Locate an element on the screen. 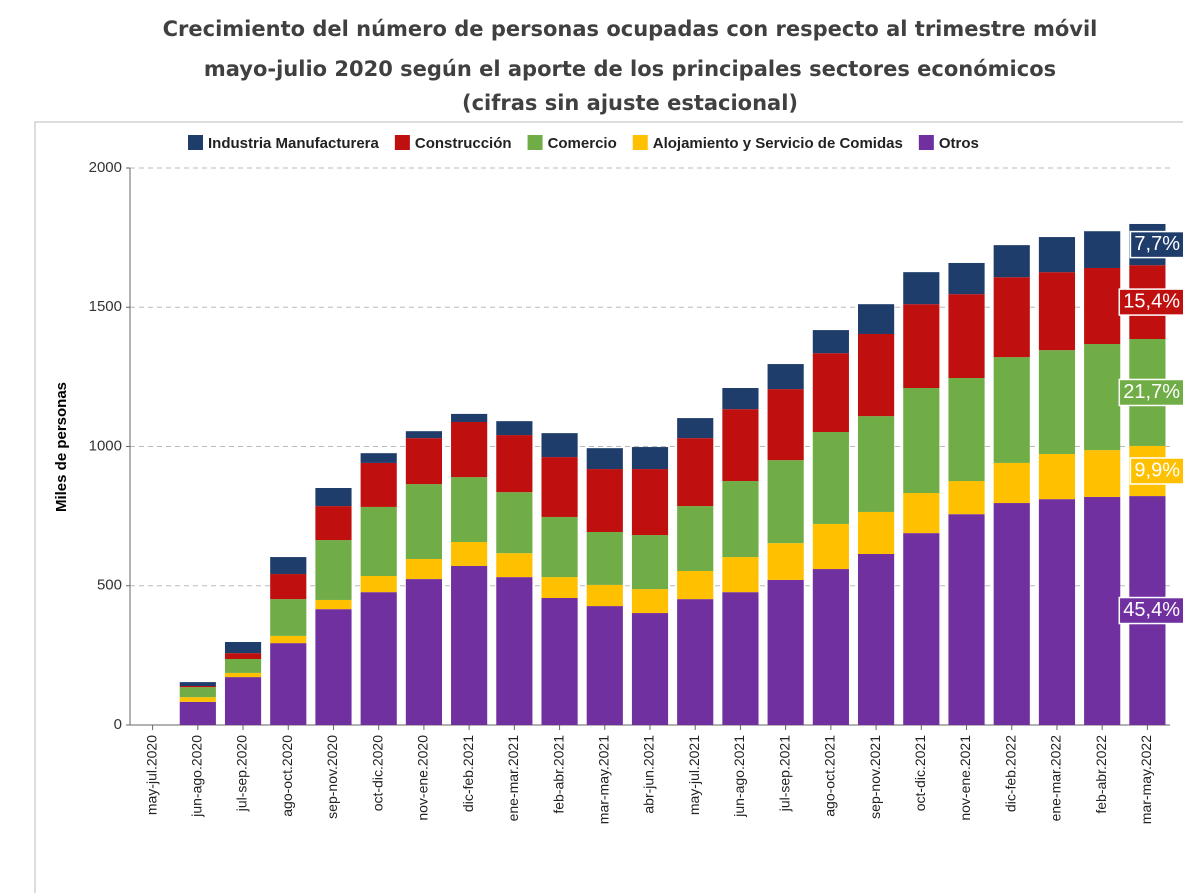  share-label: 45,4% is located at coordinates (1151, 610).